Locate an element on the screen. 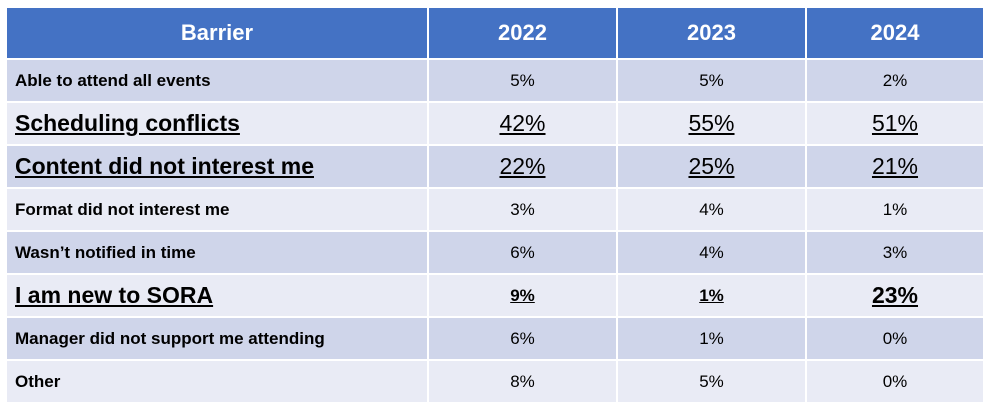 This screenshot has height=409, width=990. table-row: Content did not interest me 22% 25% 21% is located at coordinates (495, 166).